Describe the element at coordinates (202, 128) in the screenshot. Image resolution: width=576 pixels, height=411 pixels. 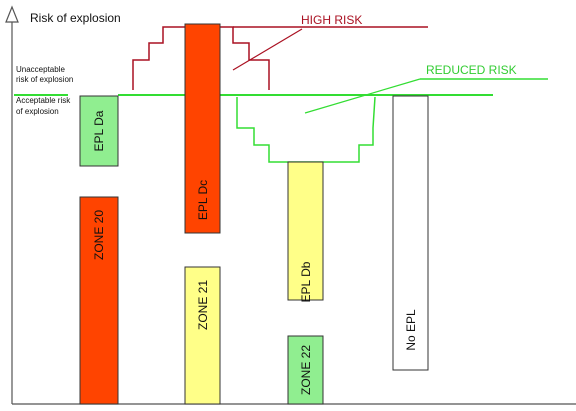
I see `epl-dc-block` at that location.